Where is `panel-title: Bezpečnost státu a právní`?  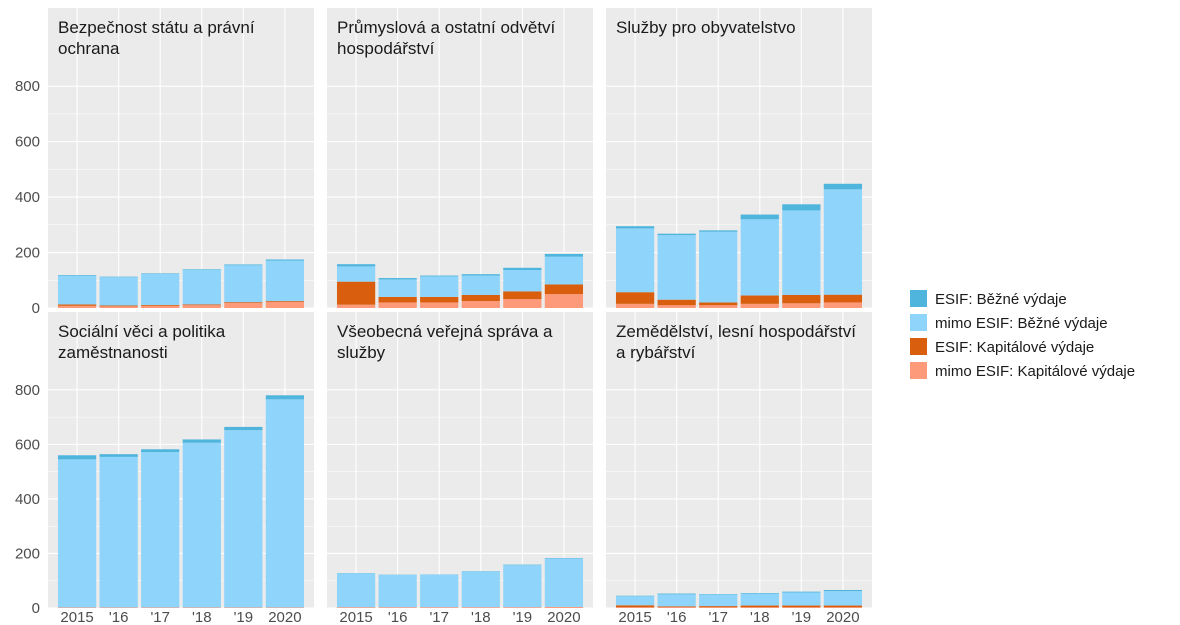 panel-title: Bezpečnost státu a právní is located at coordinates (156, 27).